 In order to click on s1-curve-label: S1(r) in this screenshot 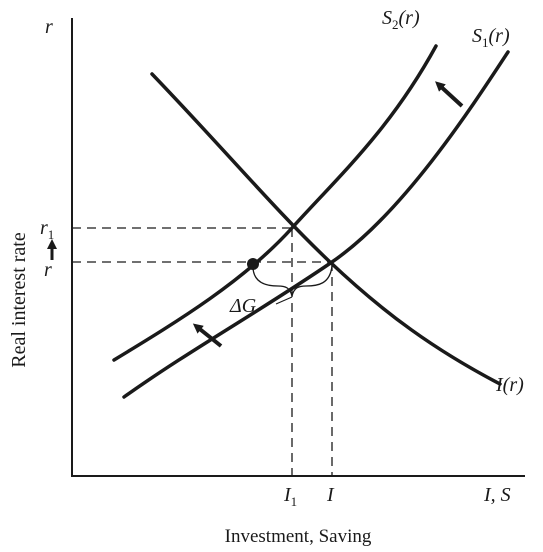, I will do `click(491, 37)`.